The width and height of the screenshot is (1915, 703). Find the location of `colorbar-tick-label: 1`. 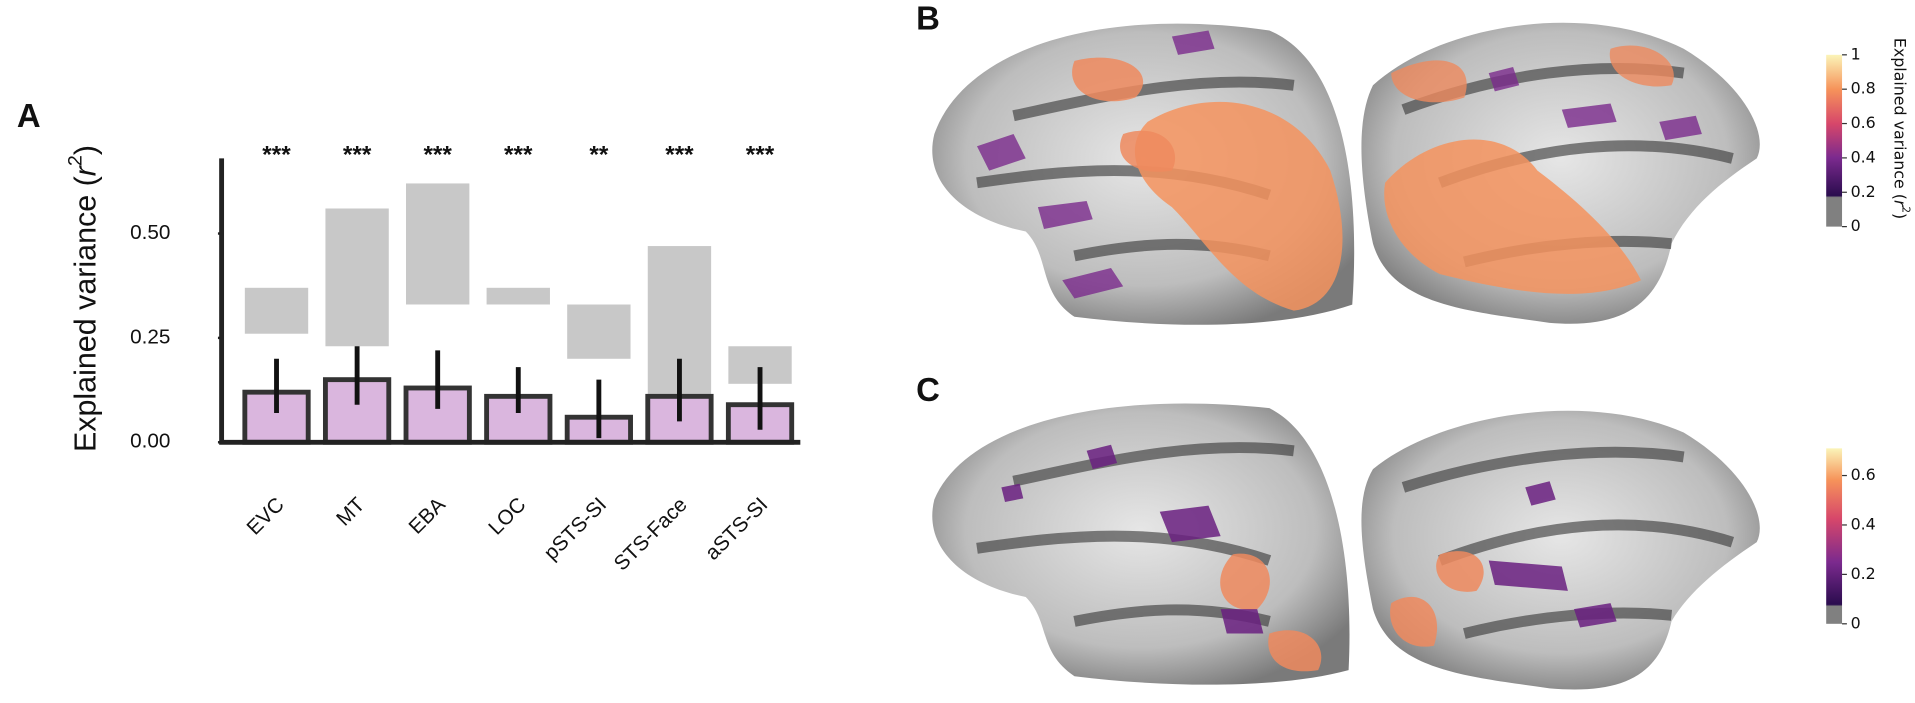

colorbar-tick-label: 1 is located at coordinates (1856, 53).